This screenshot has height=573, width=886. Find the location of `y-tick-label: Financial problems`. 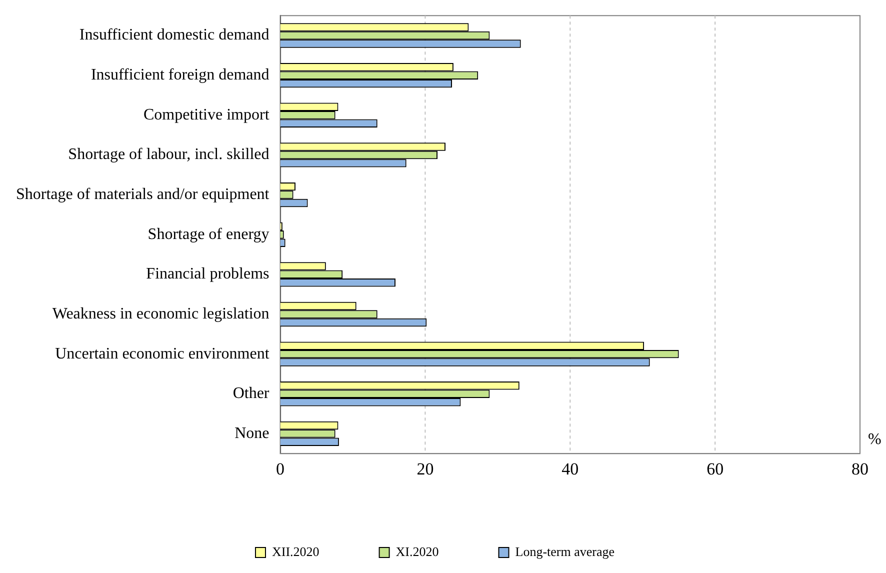

y-tick-label: Financial problems is located at coordinates (208, 274).